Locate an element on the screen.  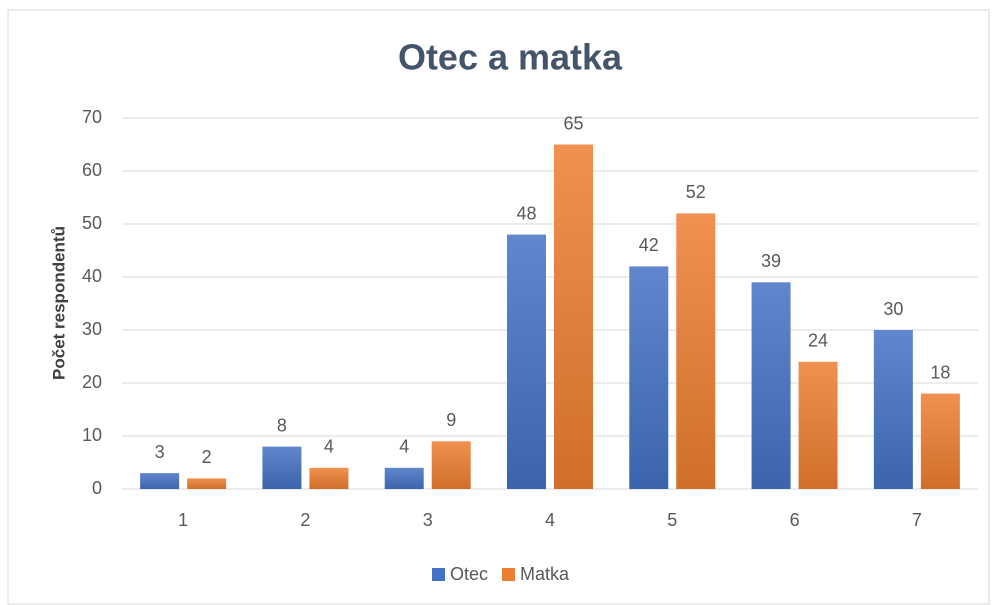
data-label: 8 is located at coordinates (282, 425).